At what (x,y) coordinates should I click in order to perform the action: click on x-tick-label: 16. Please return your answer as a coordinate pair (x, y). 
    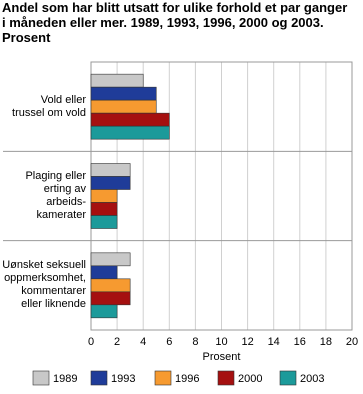
    Looking at the image, I should click on (300, 342).